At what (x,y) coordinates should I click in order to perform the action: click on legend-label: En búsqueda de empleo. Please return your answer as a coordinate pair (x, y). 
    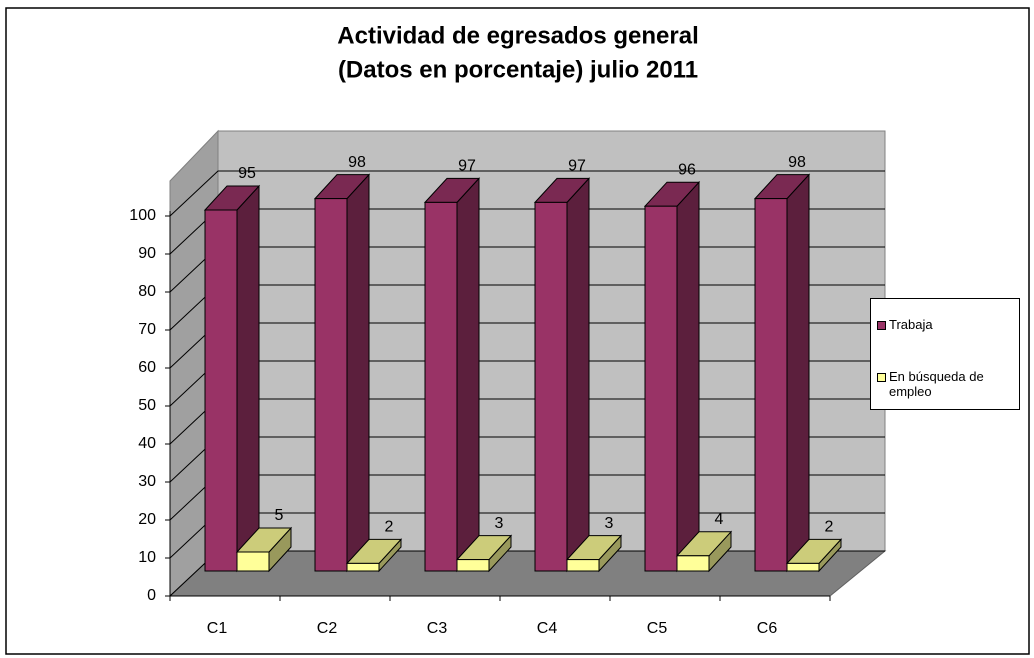
    Looking at the image, I should click on (936, 384).